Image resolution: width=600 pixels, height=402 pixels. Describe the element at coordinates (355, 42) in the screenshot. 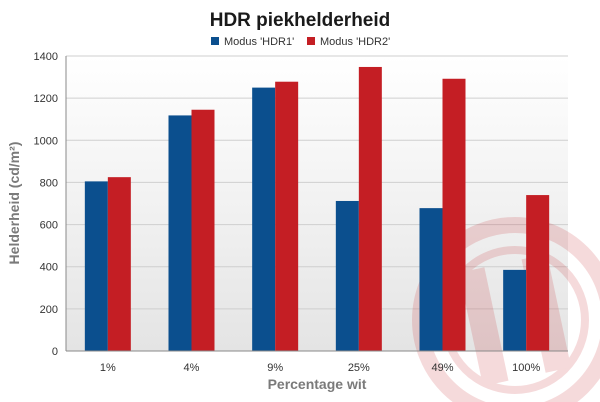

I see `legend-label: Modus 'HDR2'` at that location.